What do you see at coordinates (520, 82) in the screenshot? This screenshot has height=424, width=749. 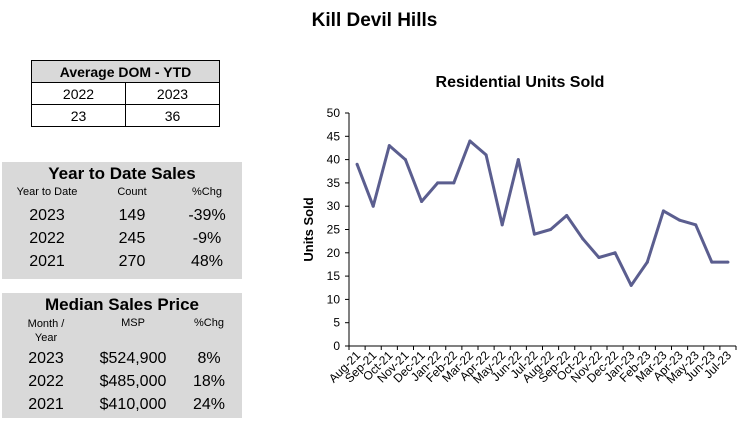 I see `chart-title: Residential Units Sold` at bounding box center [520, 82].